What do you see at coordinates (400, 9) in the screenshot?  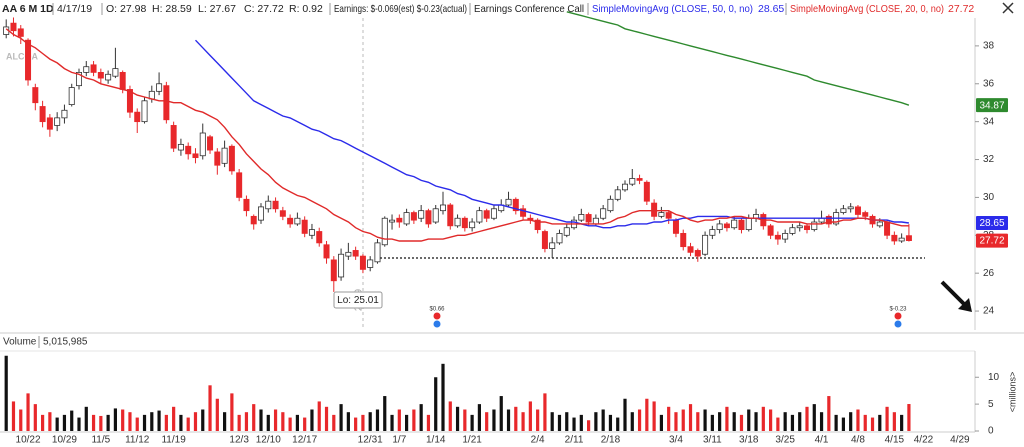 I see `earnings: Earnings: $-0.069(est) $-0.23(actual)` at bounding box center [400, 9].